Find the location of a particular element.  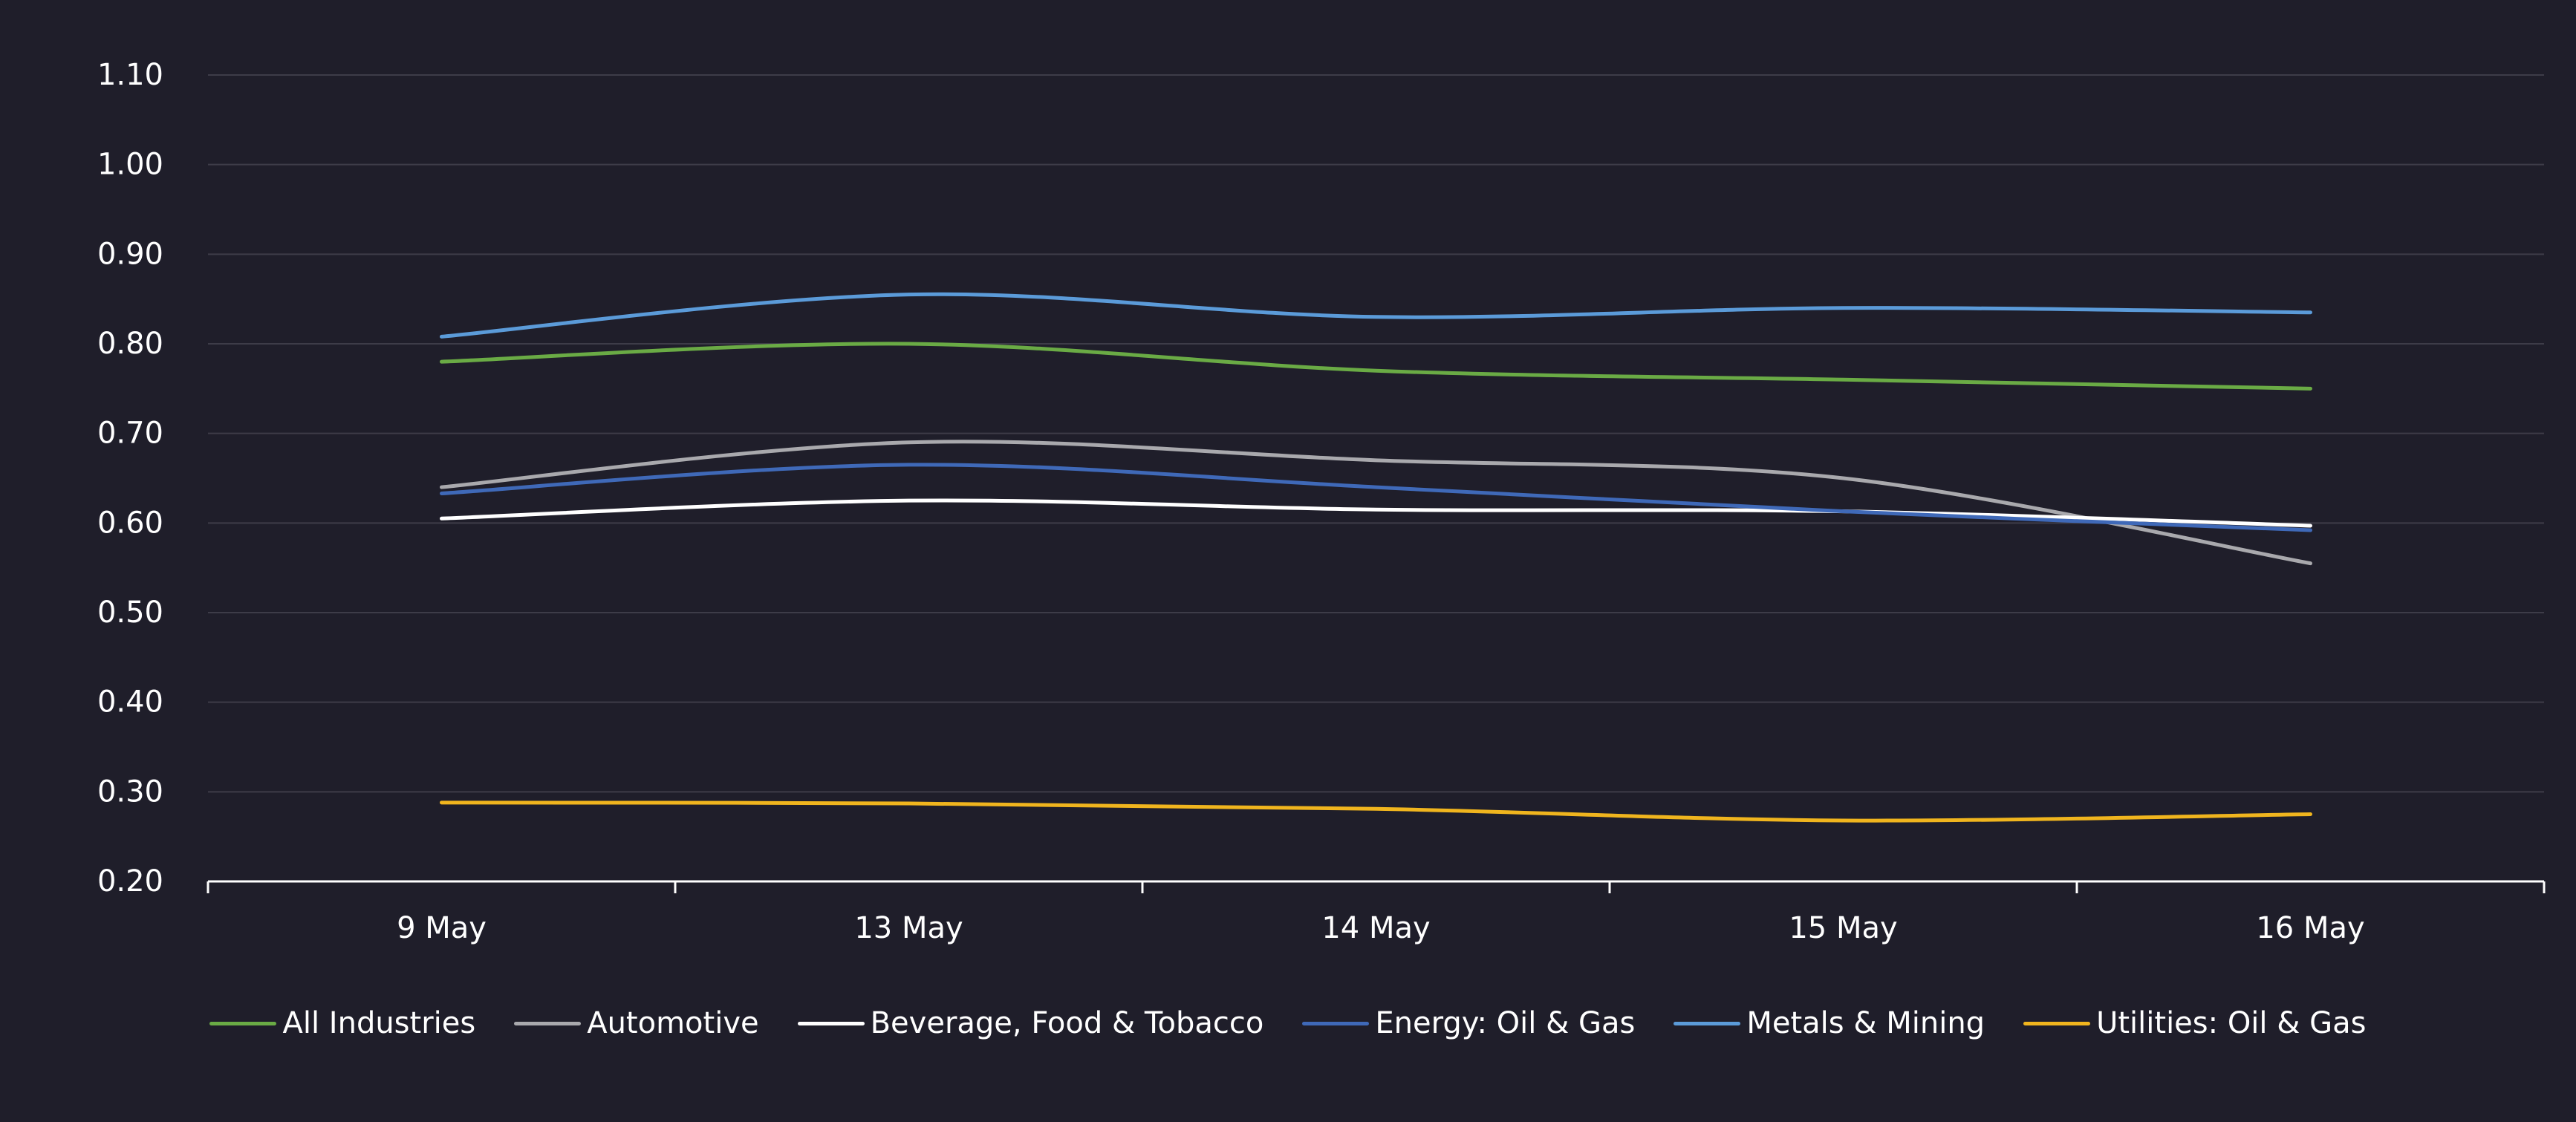

x-axis-tick-labels: 9 May 13 May 14 May 15 May 16 May is located at coordinates (1381, 928).